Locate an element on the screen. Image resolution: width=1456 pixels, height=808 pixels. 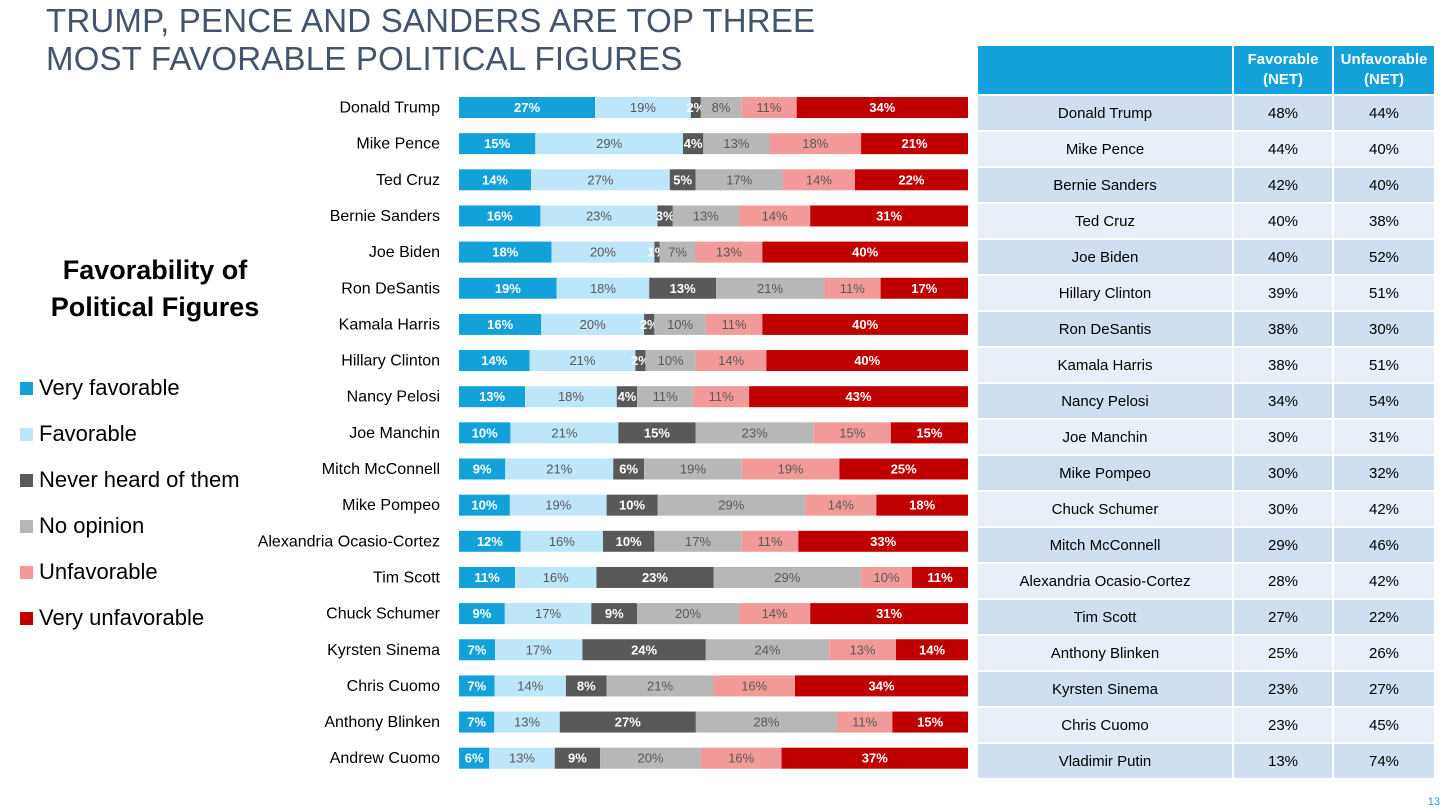
table-cell-favorable: 40% is located at coordinates (1284, 256).